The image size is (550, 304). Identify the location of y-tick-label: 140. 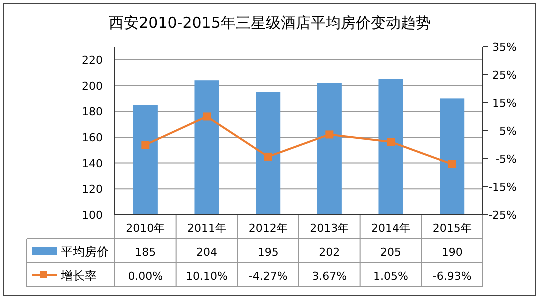
(92, 163).